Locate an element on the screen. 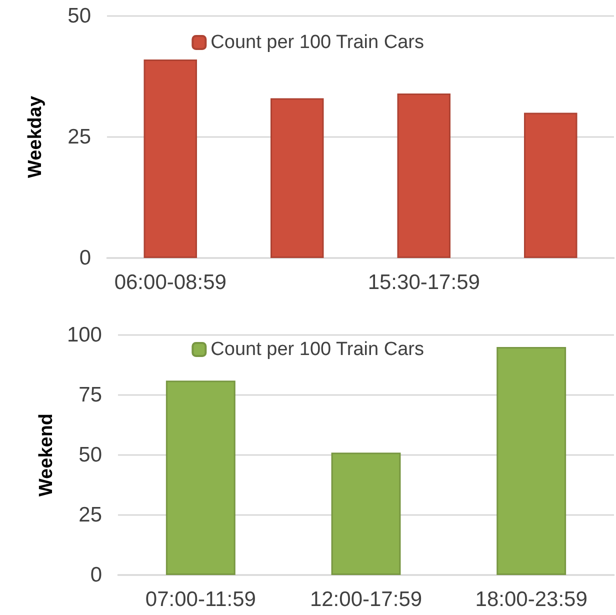 Image resolution: width=616 pixels, height=615 pixels. x-tick-label: 07:00-11:59 is located at coordinates (200, 599).